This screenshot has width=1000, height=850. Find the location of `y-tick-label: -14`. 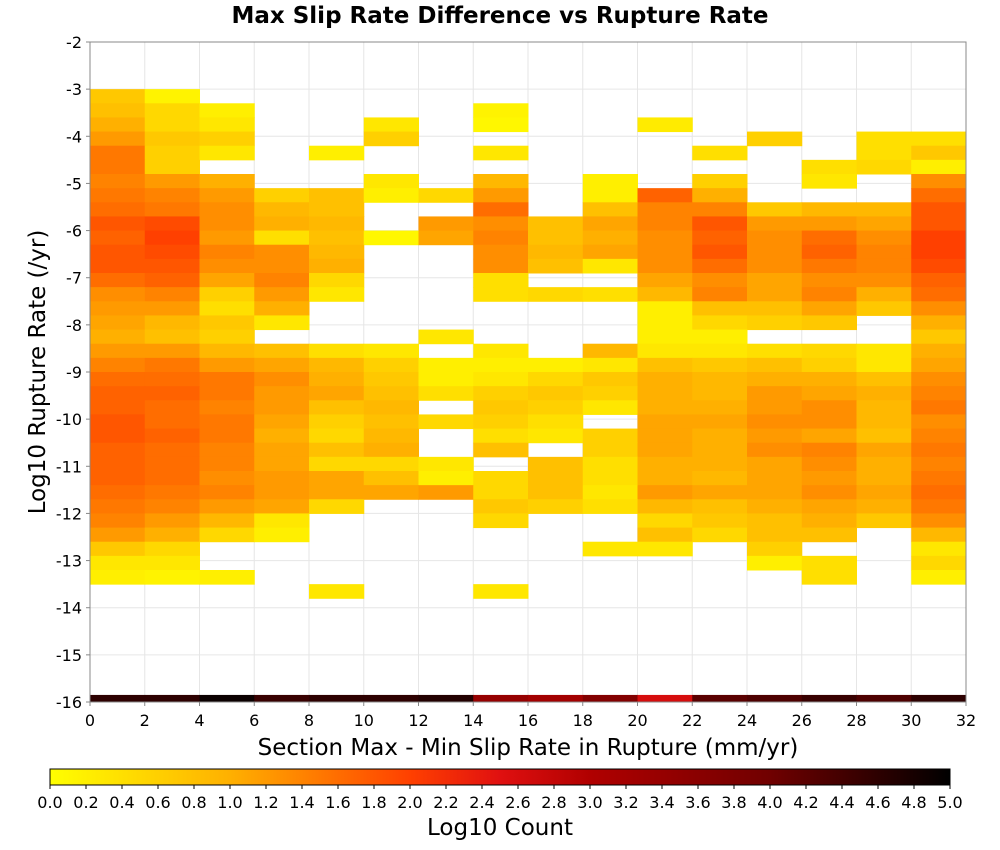

y-tick-label: -14 is located at coordinates (69, 608).